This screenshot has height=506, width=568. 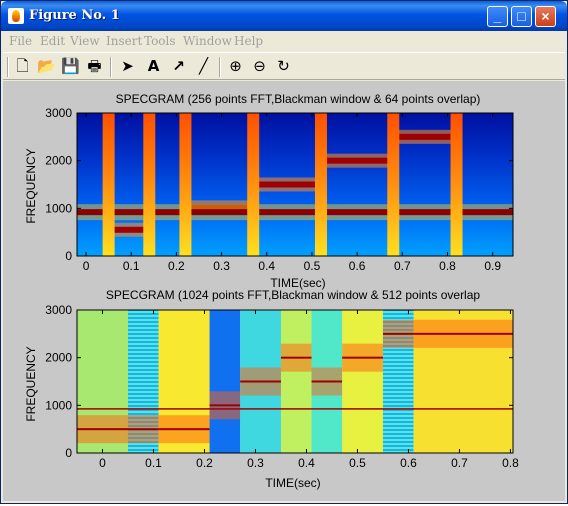 I want to click on menu-view: View, so click(x=85, y=41).